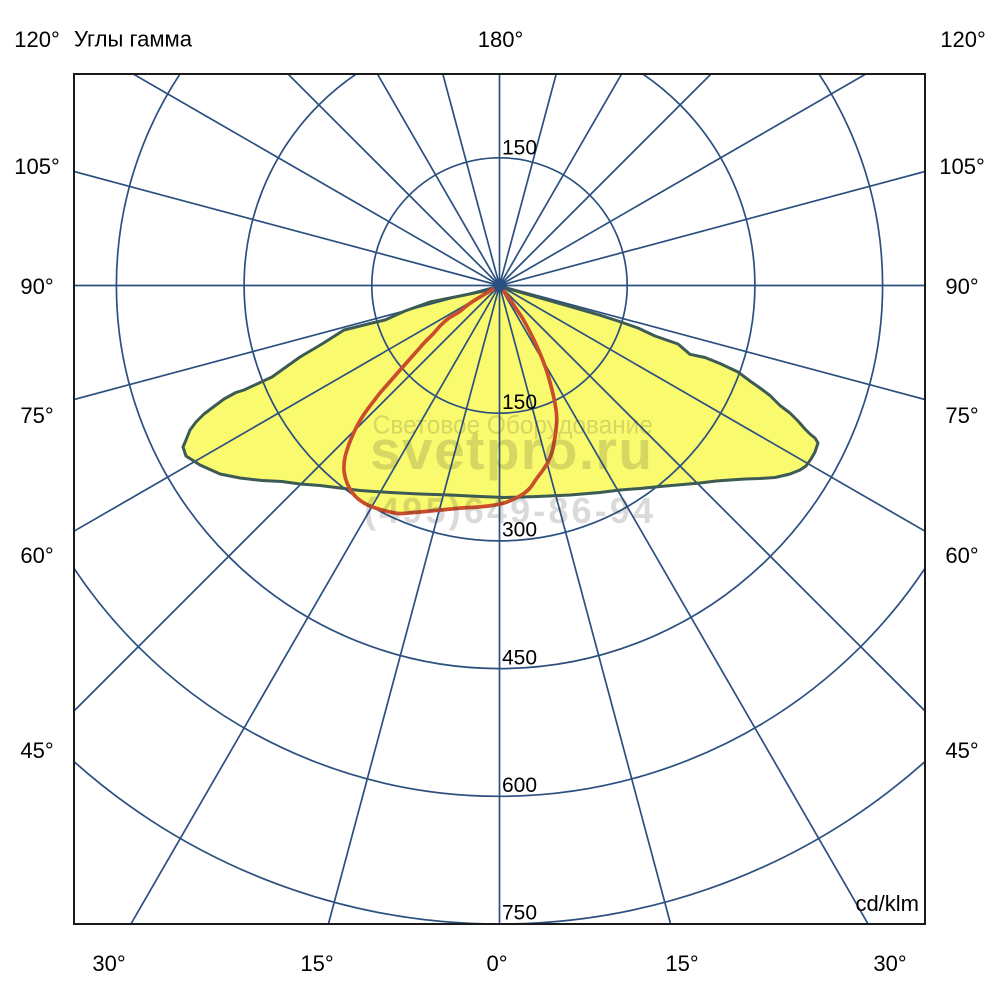 The width and height of the screenshot is (1000, 1000). Describe the element at coordinates (501, 39) in the screenshot. I see `svg-text: 180°` at that location.